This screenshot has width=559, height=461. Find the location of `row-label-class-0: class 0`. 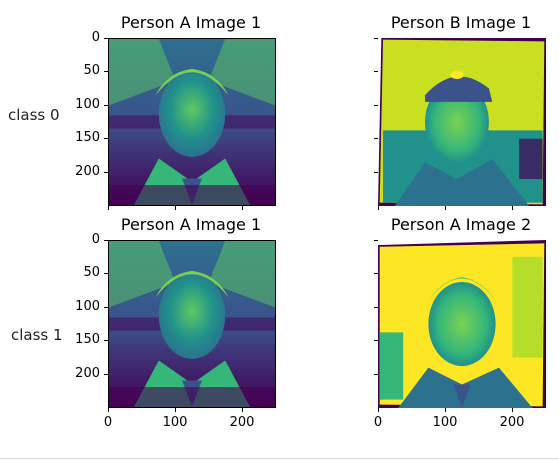

row-label-class-0: class 0 is located at coordinates (34, 115).